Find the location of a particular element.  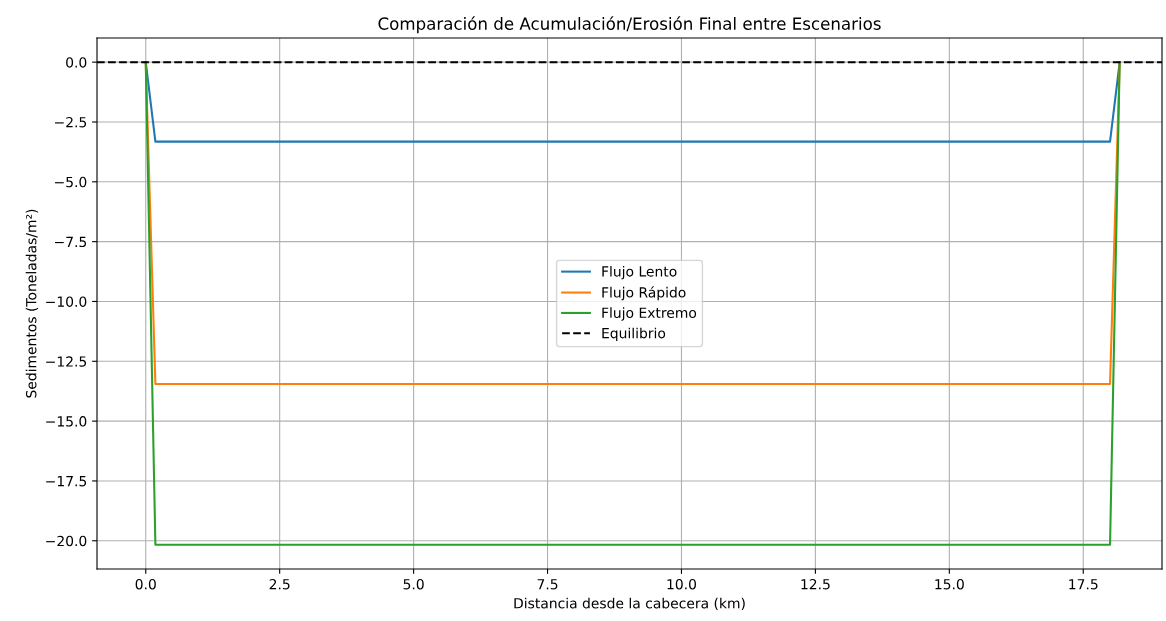

x-tick-label: 15.0 is located at coordinates (949, 584).